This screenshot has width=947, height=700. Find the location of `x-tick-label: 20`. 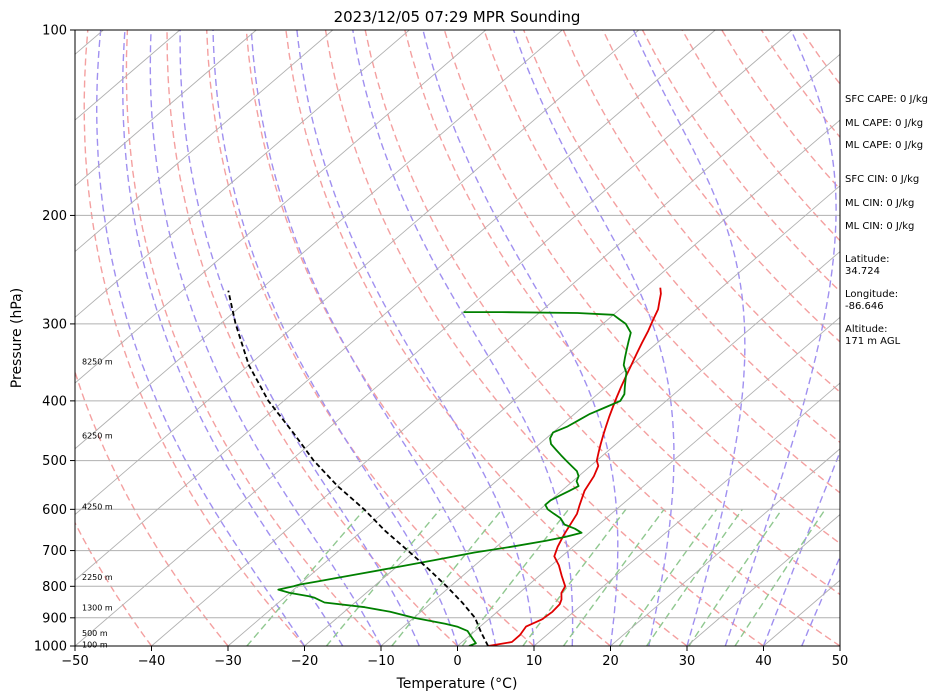

x-tick-label: 20 is located at coordinates (610, 661).